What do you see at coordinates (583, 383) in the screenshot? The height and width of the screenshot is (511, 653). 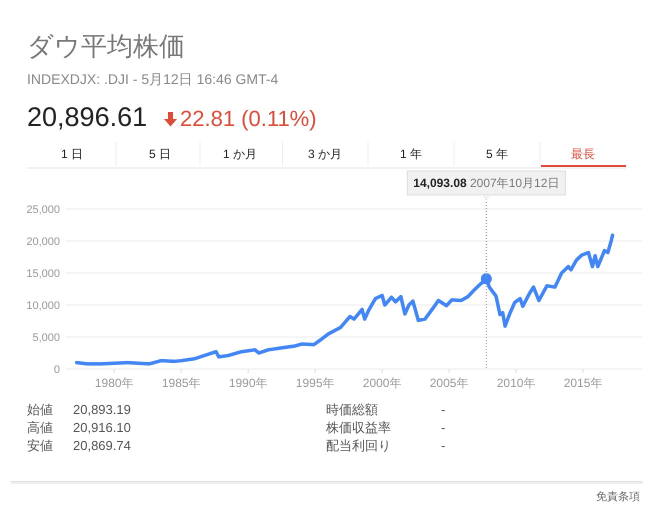 I see `x-tick-label: 2015年` at bounding box center [583, 383].